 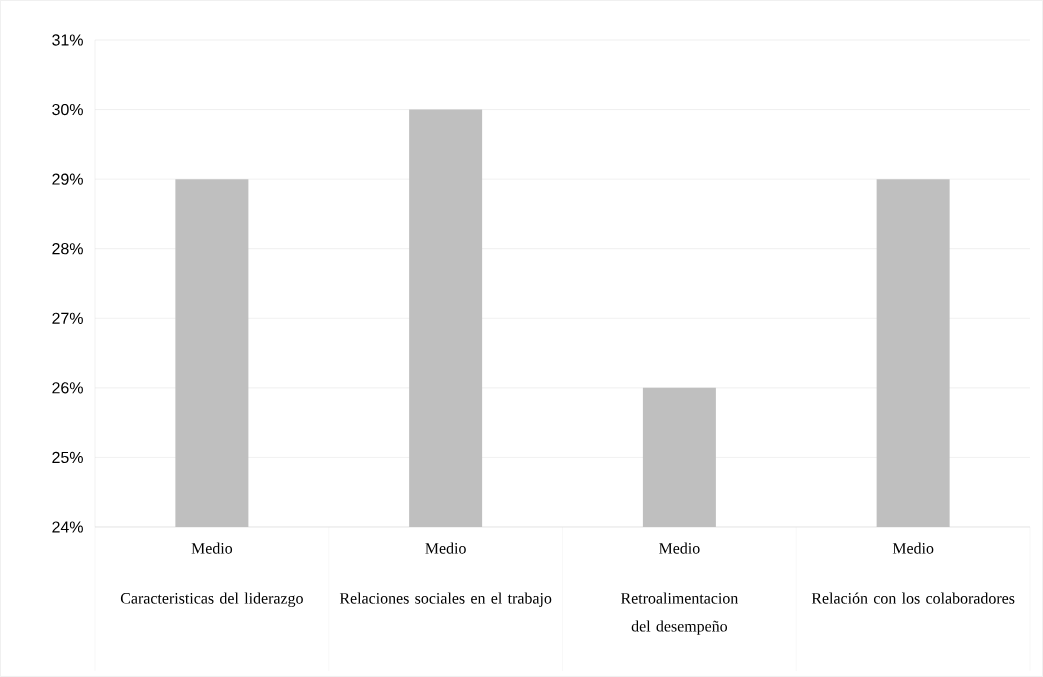 What do you see at coordinates (67, 388) in the screenshot?
I see `y-tick-label: 26%` at bounding box center [67, 388].